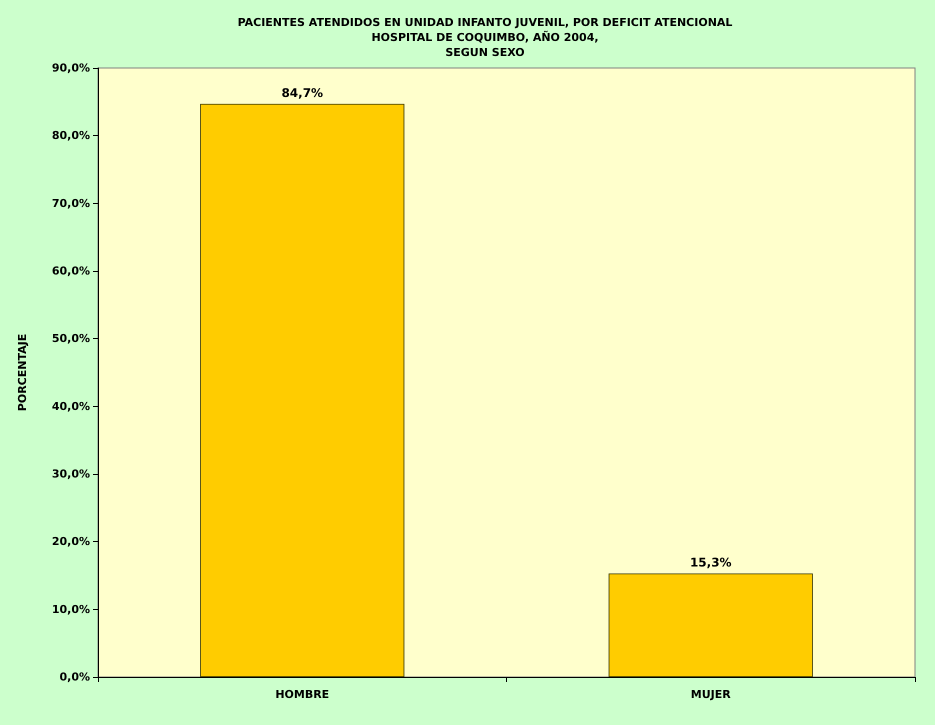  I want to click on y-tick-label: 90,0%, so click(71, 68).